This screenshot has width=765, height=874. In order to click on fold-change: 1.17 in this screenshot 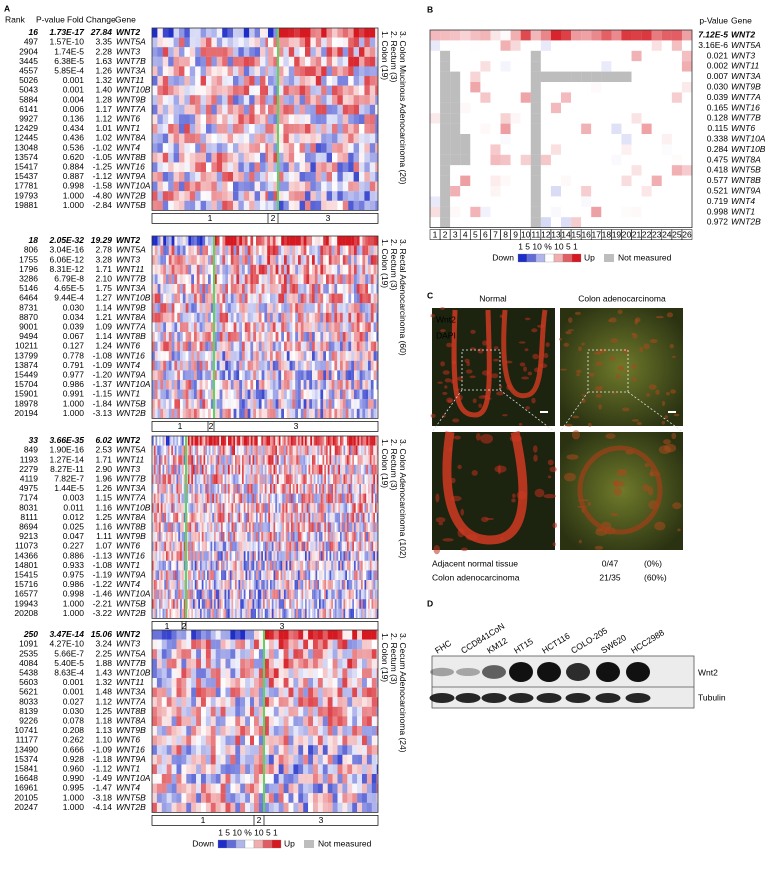, I will do `click(103, 109)`.